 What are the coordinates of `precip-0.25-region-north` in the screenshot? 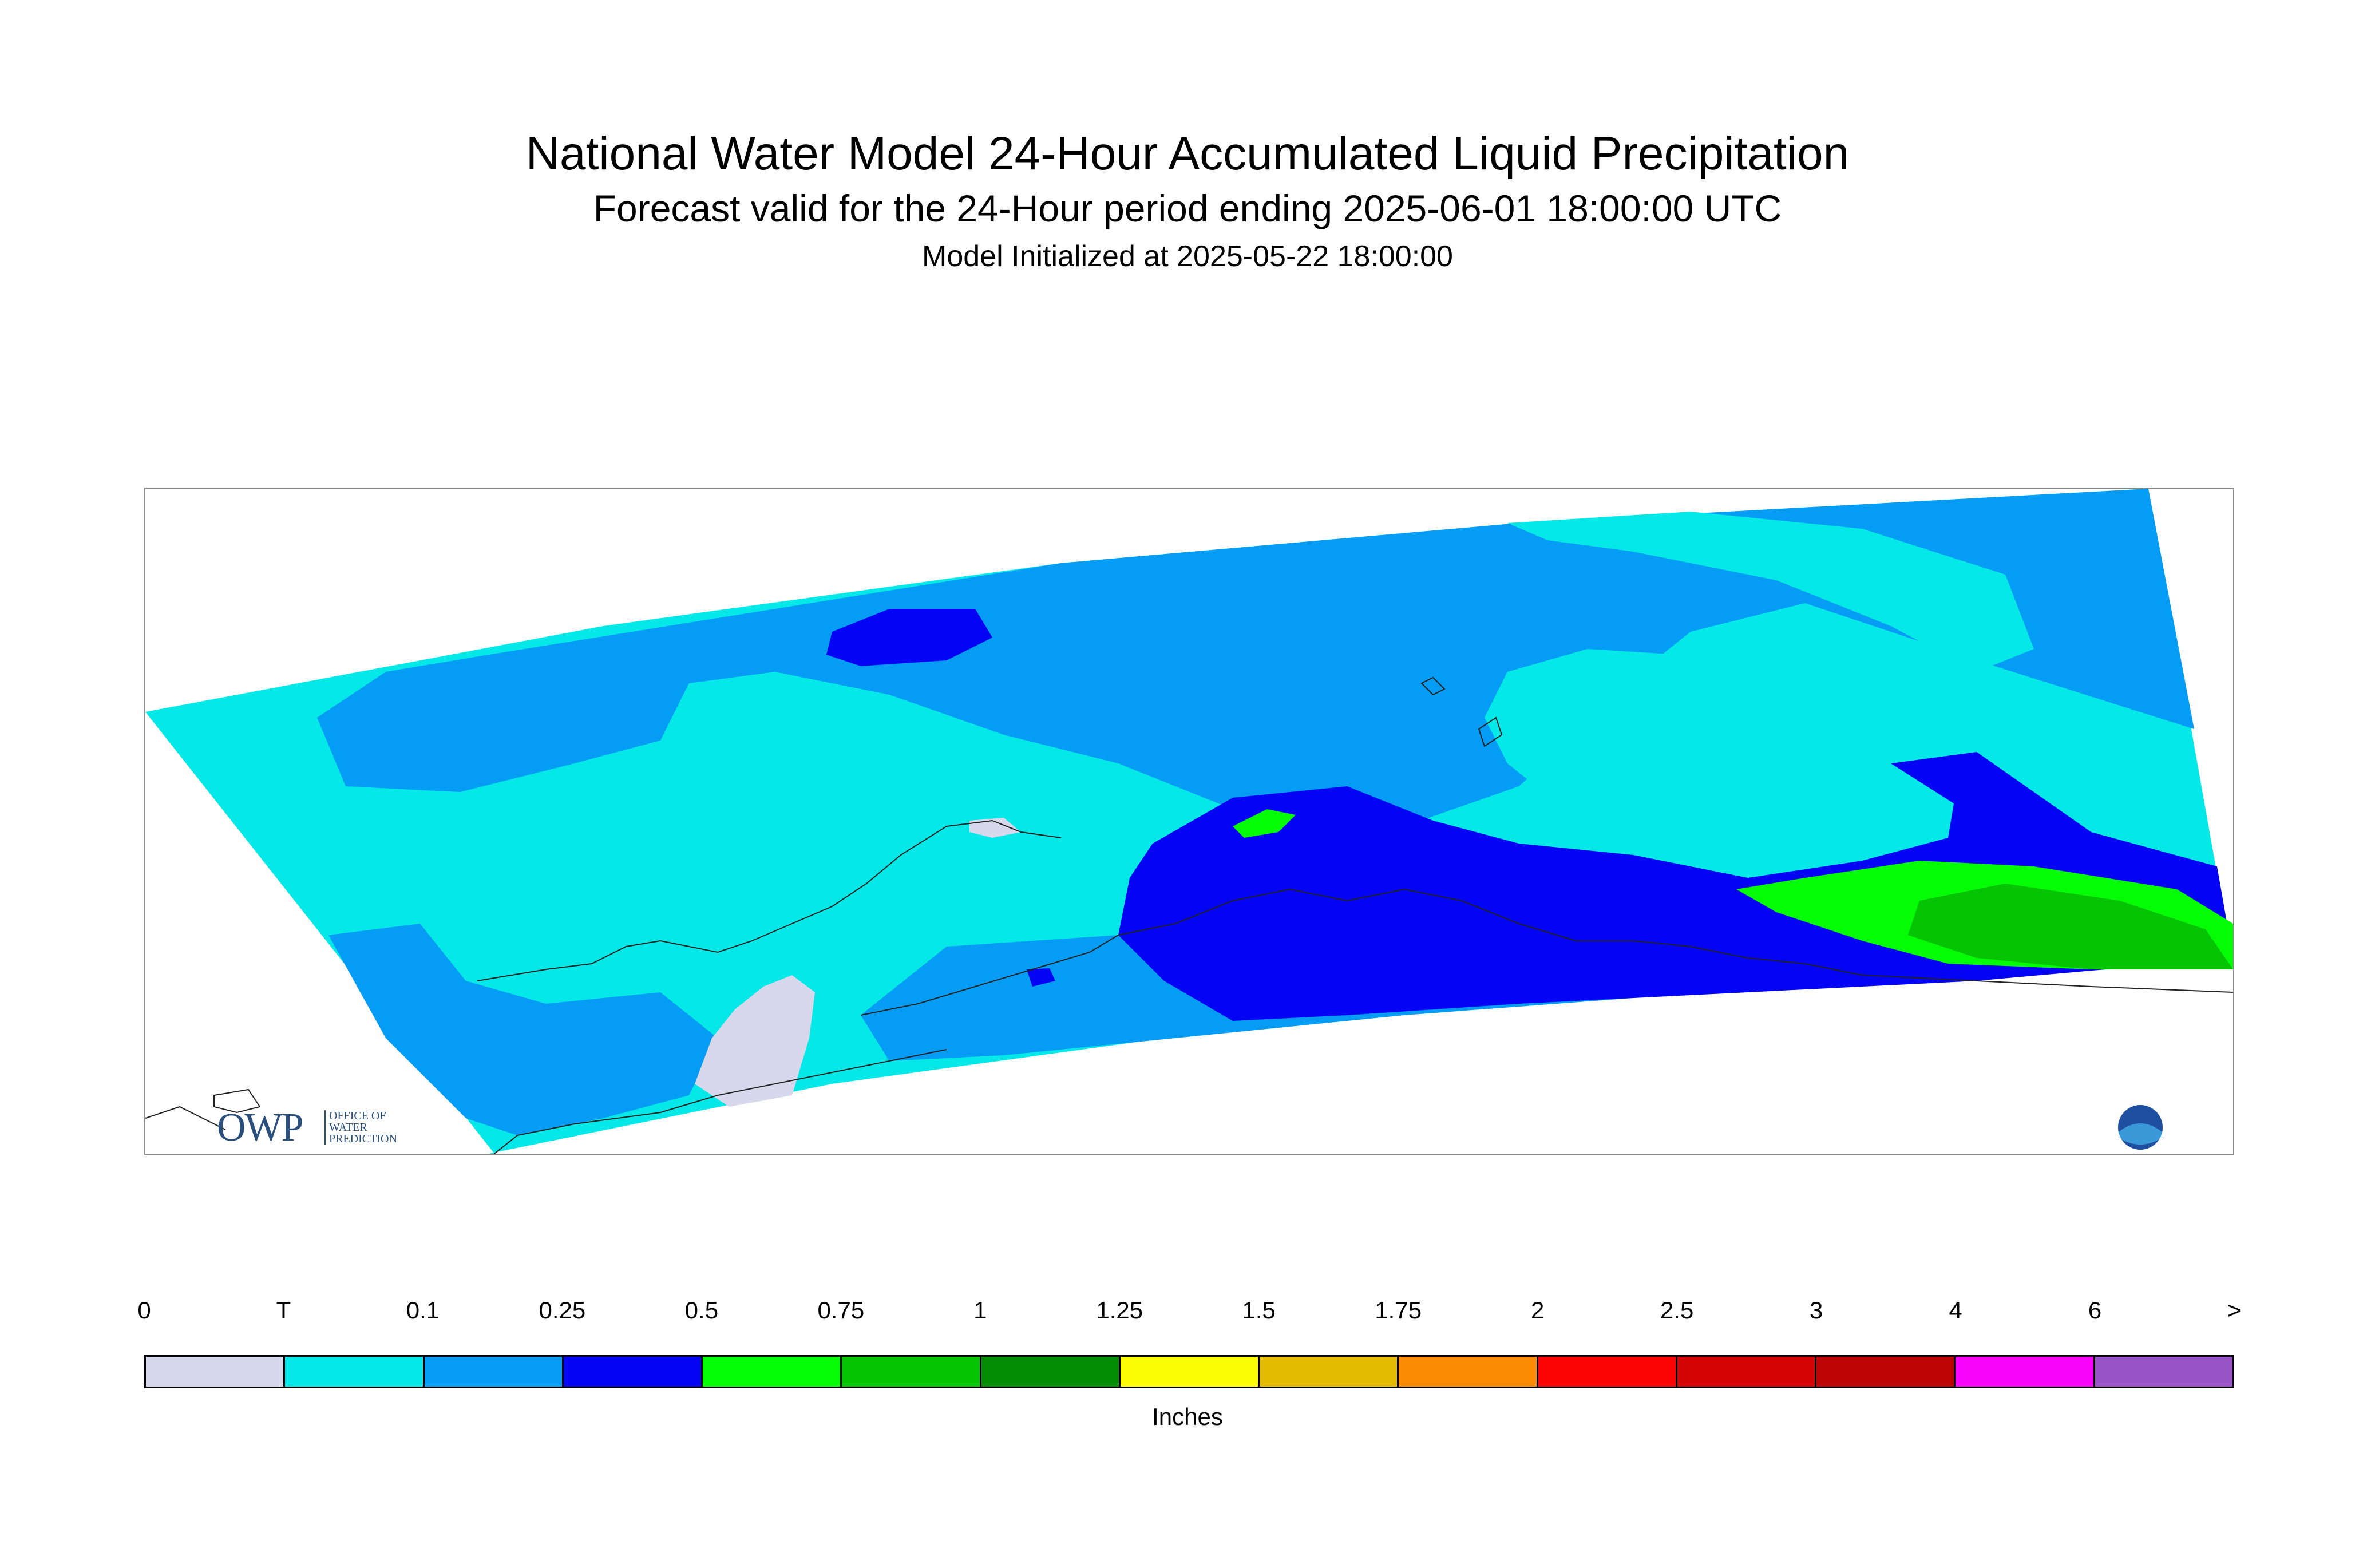 It's located at (909, 637).